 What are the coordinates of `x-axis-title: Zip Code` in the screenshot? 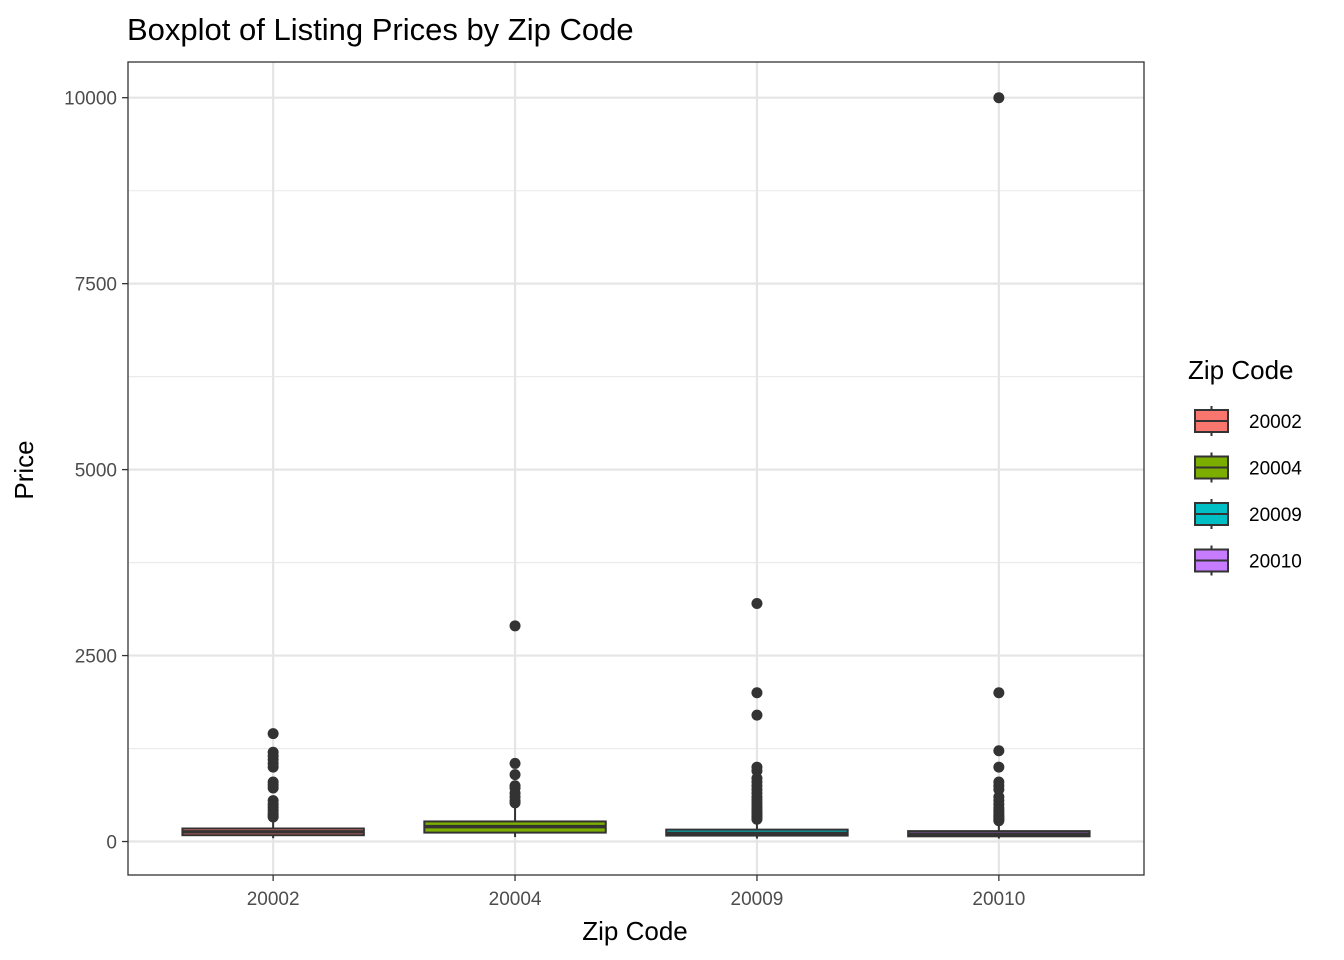 It's located at (635, 931).